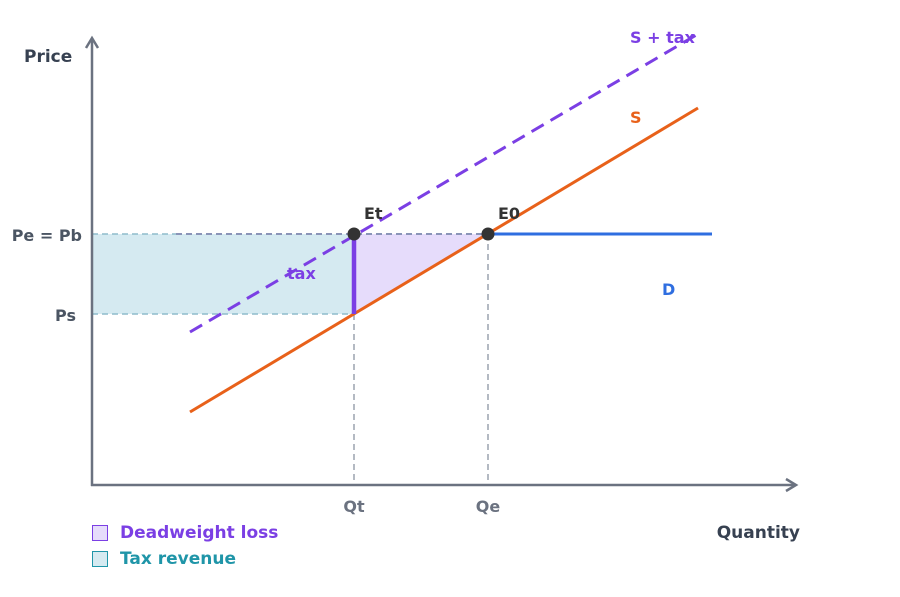  Describe the element at coordinates (92, 42) in the screenshot. I see `y-axis-arrow` at that location.